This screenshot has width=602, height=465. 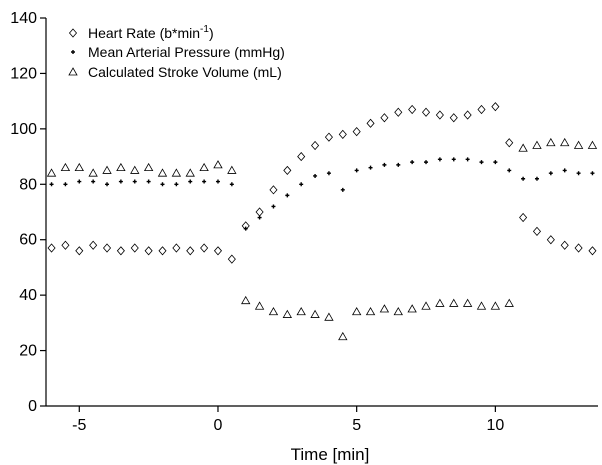 I want to click on y-tick-label: 60, so click(x=28, y=240).